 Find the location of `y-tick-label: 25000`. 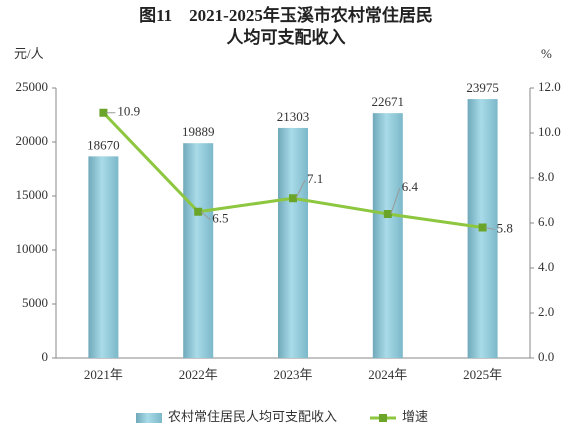

y-tick-label: 25000 is located at coordinates (32, 86).